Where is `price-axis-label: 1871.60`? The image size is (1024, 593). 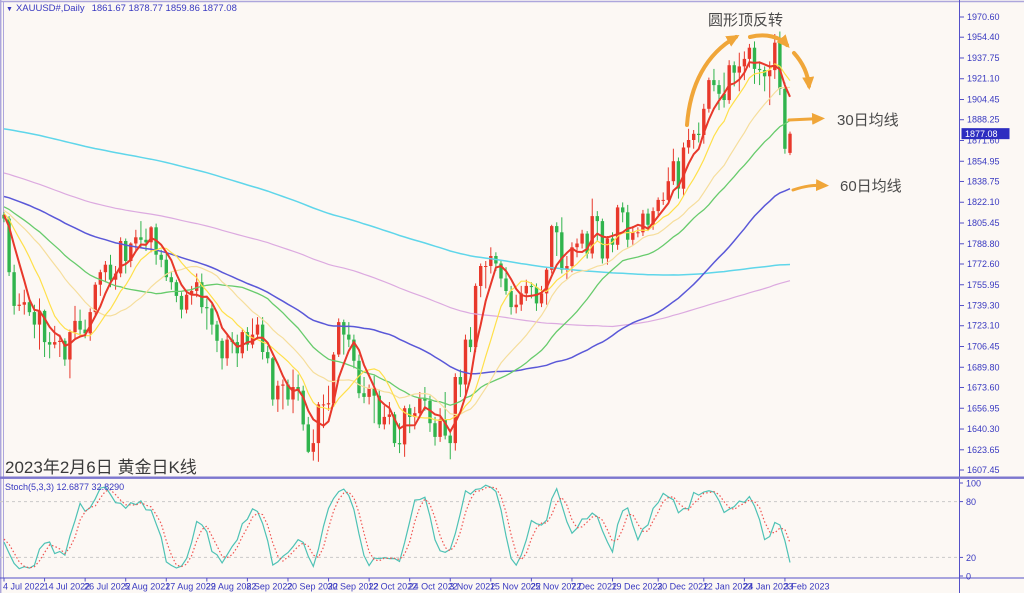
price-axis-label: 1871.60 is located at coordinates (983, 140).